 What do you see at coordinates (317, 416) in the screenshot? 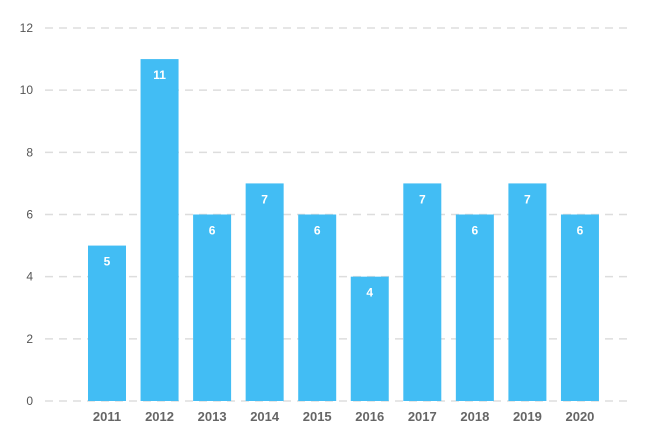
I see `x-tick-label: 2015` at bounding box center [317, 416].